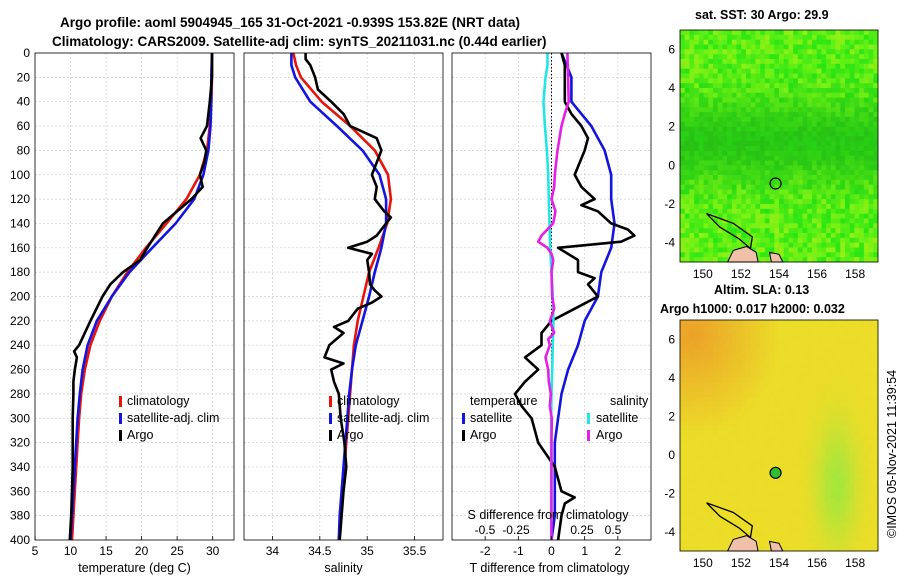 The height and width of the screenshot is (580, 900). What do you see at coordinates (629, 401) in the screenshot?
I see `legend-label: salinity` at bounding box center [629, 401].